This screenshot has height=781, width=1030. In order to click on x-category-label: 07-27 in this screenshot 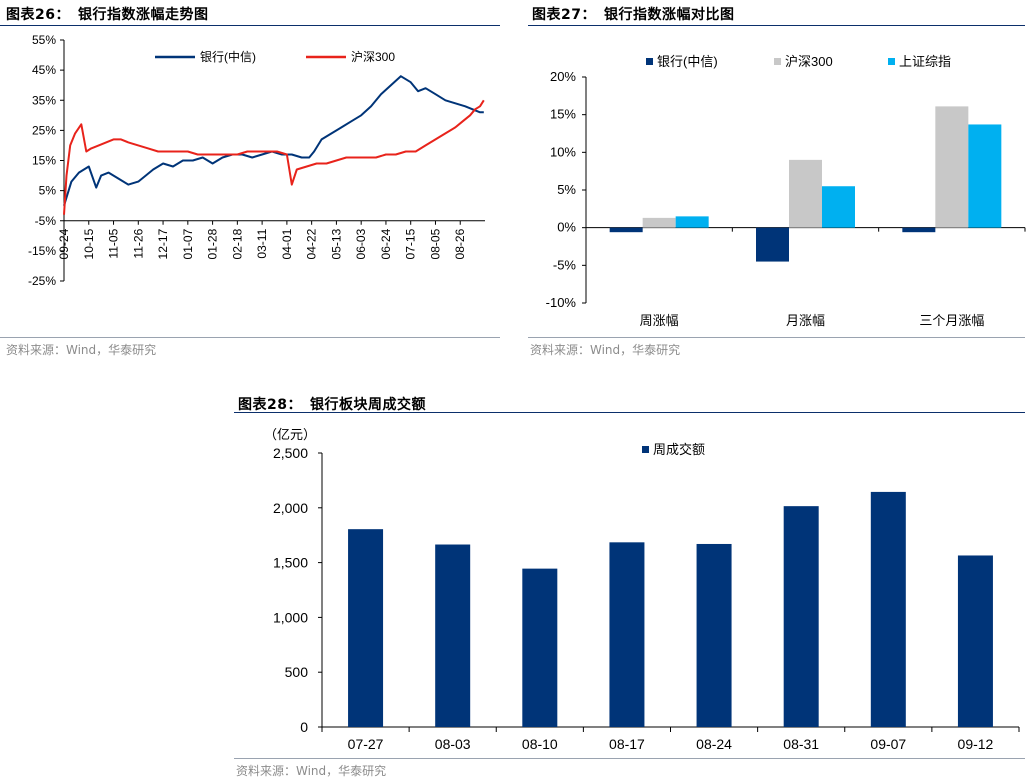, I will do `click(366, 744)`.